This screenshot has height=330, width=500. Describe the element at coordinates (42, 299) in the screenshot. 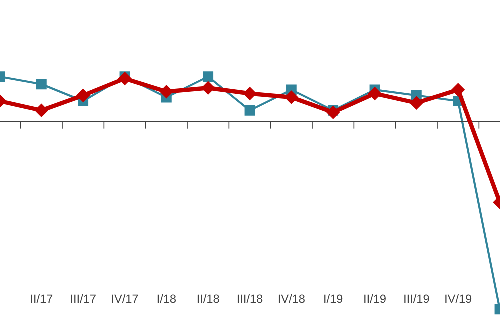

I see `x-tick-label: II/17` at that location.